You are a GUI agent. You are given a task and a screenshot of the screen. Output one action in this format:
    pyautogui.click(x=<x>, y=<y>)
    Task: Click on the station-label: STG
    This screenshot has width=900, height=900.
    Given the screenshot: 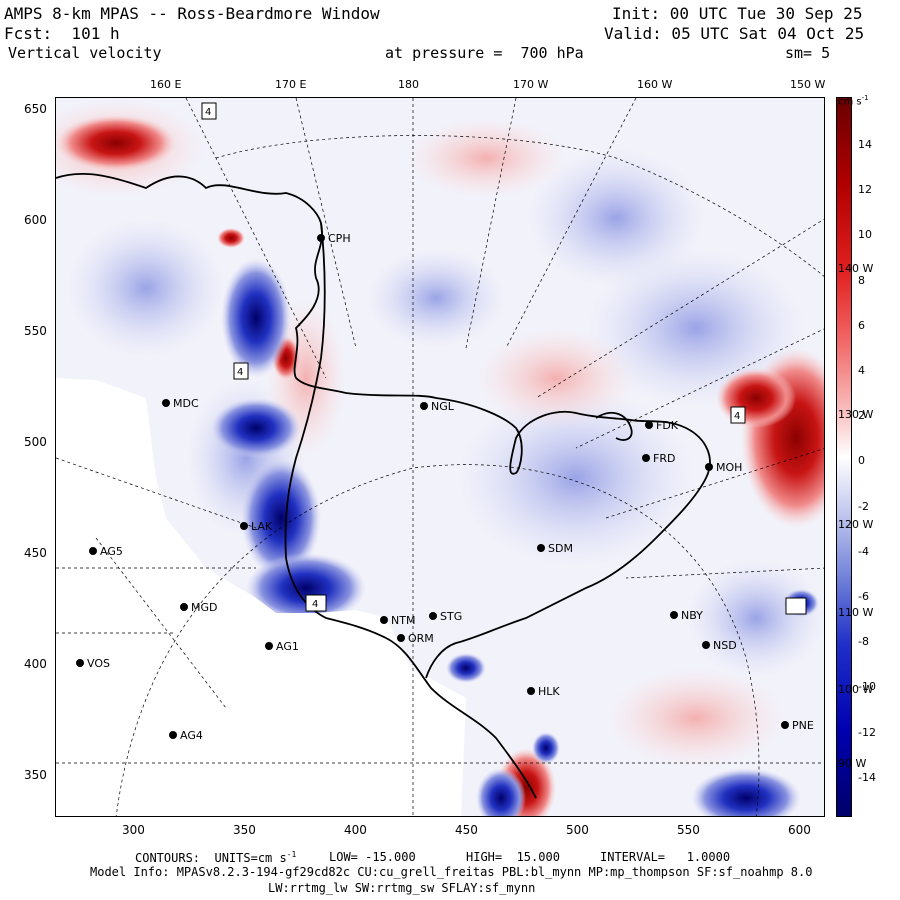 What is the action you would take?
    pyautogui.click(x=451, y=616)
    